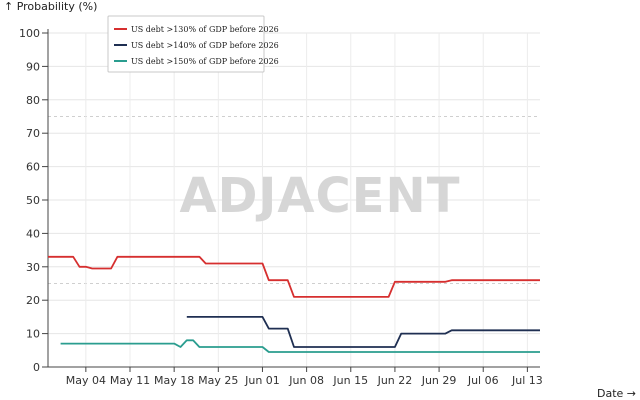 The height and width of the screenshot is (400, 640). What do you see at coordinates (205, 45) in the screenshot?
I see `legend-label: US debt >140% of GDP before 2026` at bounding box center [205, 45].